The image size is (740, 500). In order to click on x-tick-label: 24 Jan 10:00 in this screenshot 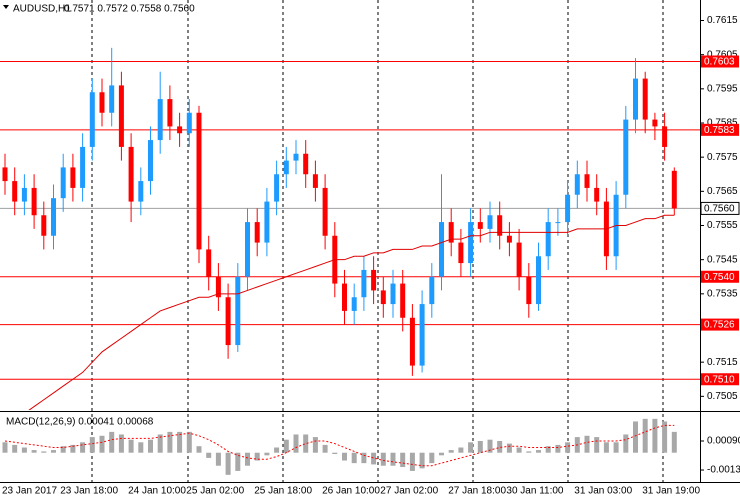, I will do `click(157, 491)`.